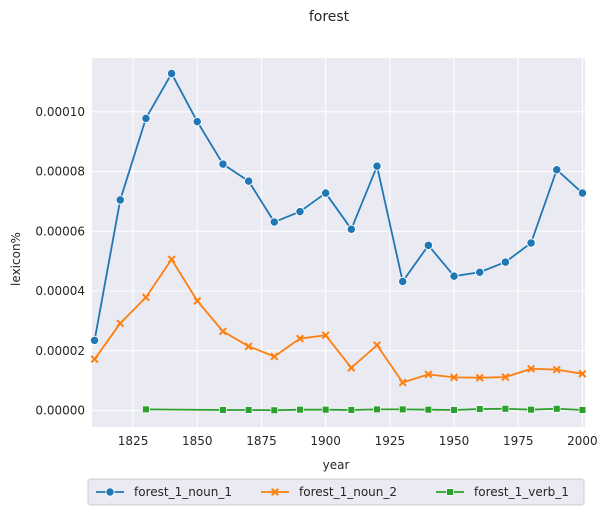 Image resolution: width=606 pixels, height=515 pixels. Describe the element at coordinates (60, 291) in the screenshot. I see `y-tick-label: 0.00004` at that location.